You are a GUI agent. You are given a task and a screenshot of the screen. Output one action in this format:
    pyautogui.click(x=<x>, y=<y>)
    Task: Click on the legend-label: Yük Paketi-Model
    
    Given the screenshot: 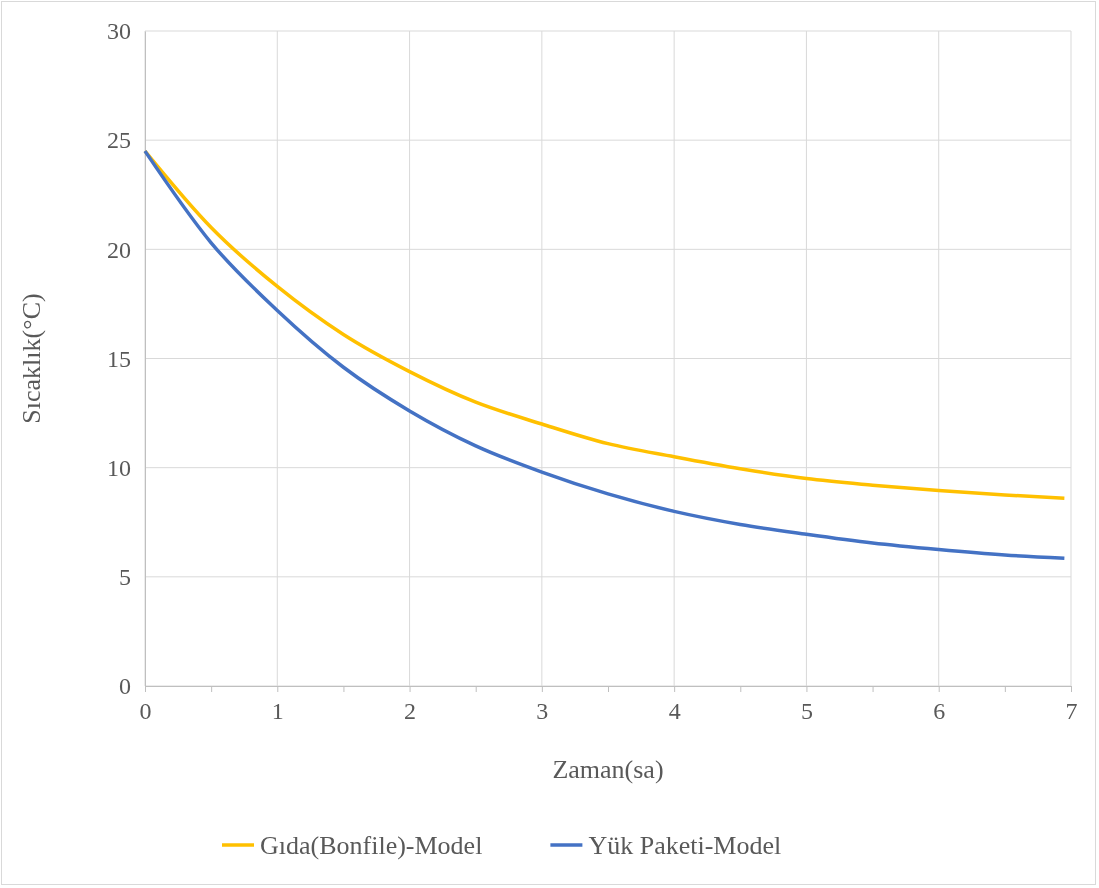 What is the action you would take?
    pyautogui.click(x=685, y=845)
    